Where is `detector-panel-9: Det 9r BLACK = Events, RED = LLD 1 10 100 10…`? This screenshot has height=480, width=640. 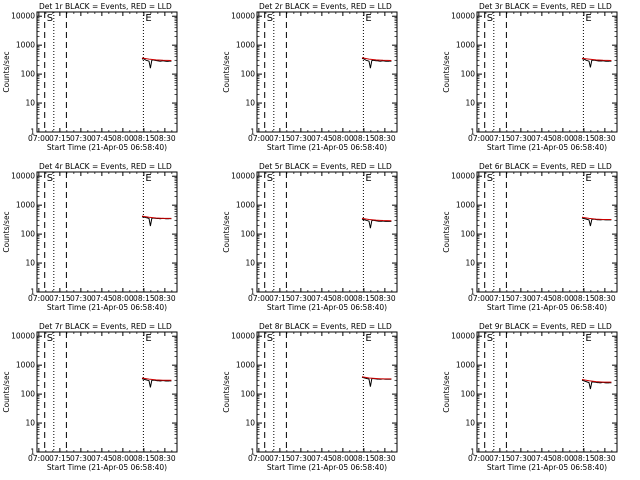 detector-panel-9: Det 9r BLACK = Events, RED = LLD 1 10 100 10… is located at coordinates (530, 397).